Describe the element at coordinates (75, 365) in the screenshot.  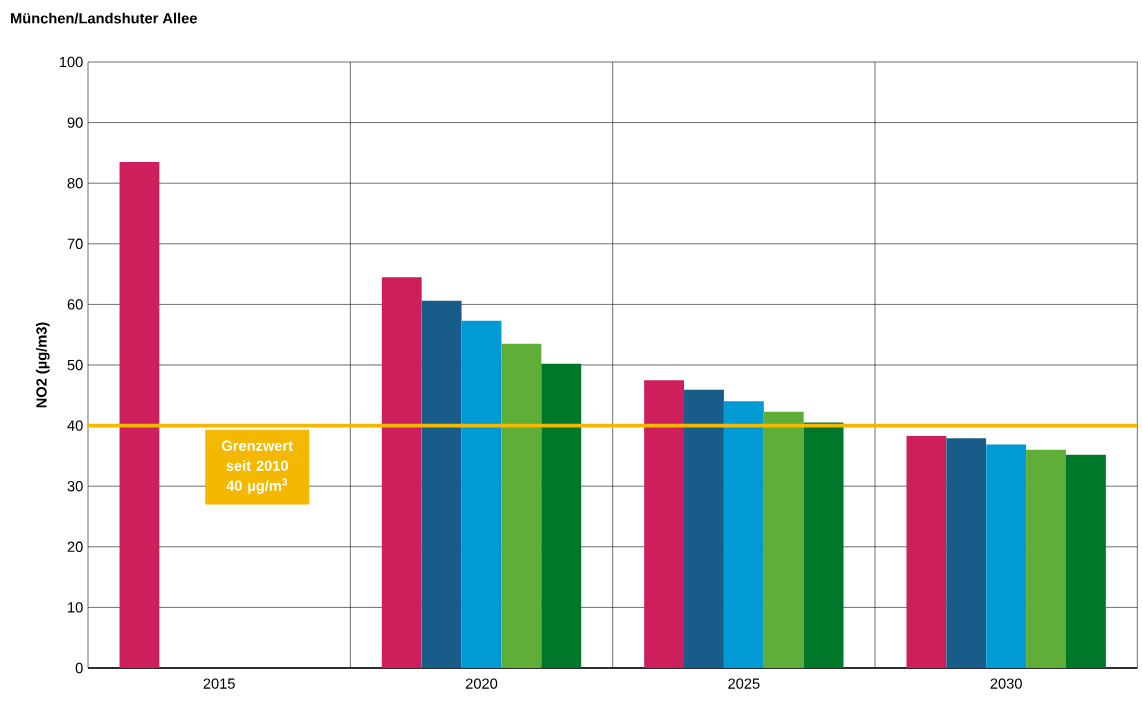
I see `y-tick-label: 50` at that location.